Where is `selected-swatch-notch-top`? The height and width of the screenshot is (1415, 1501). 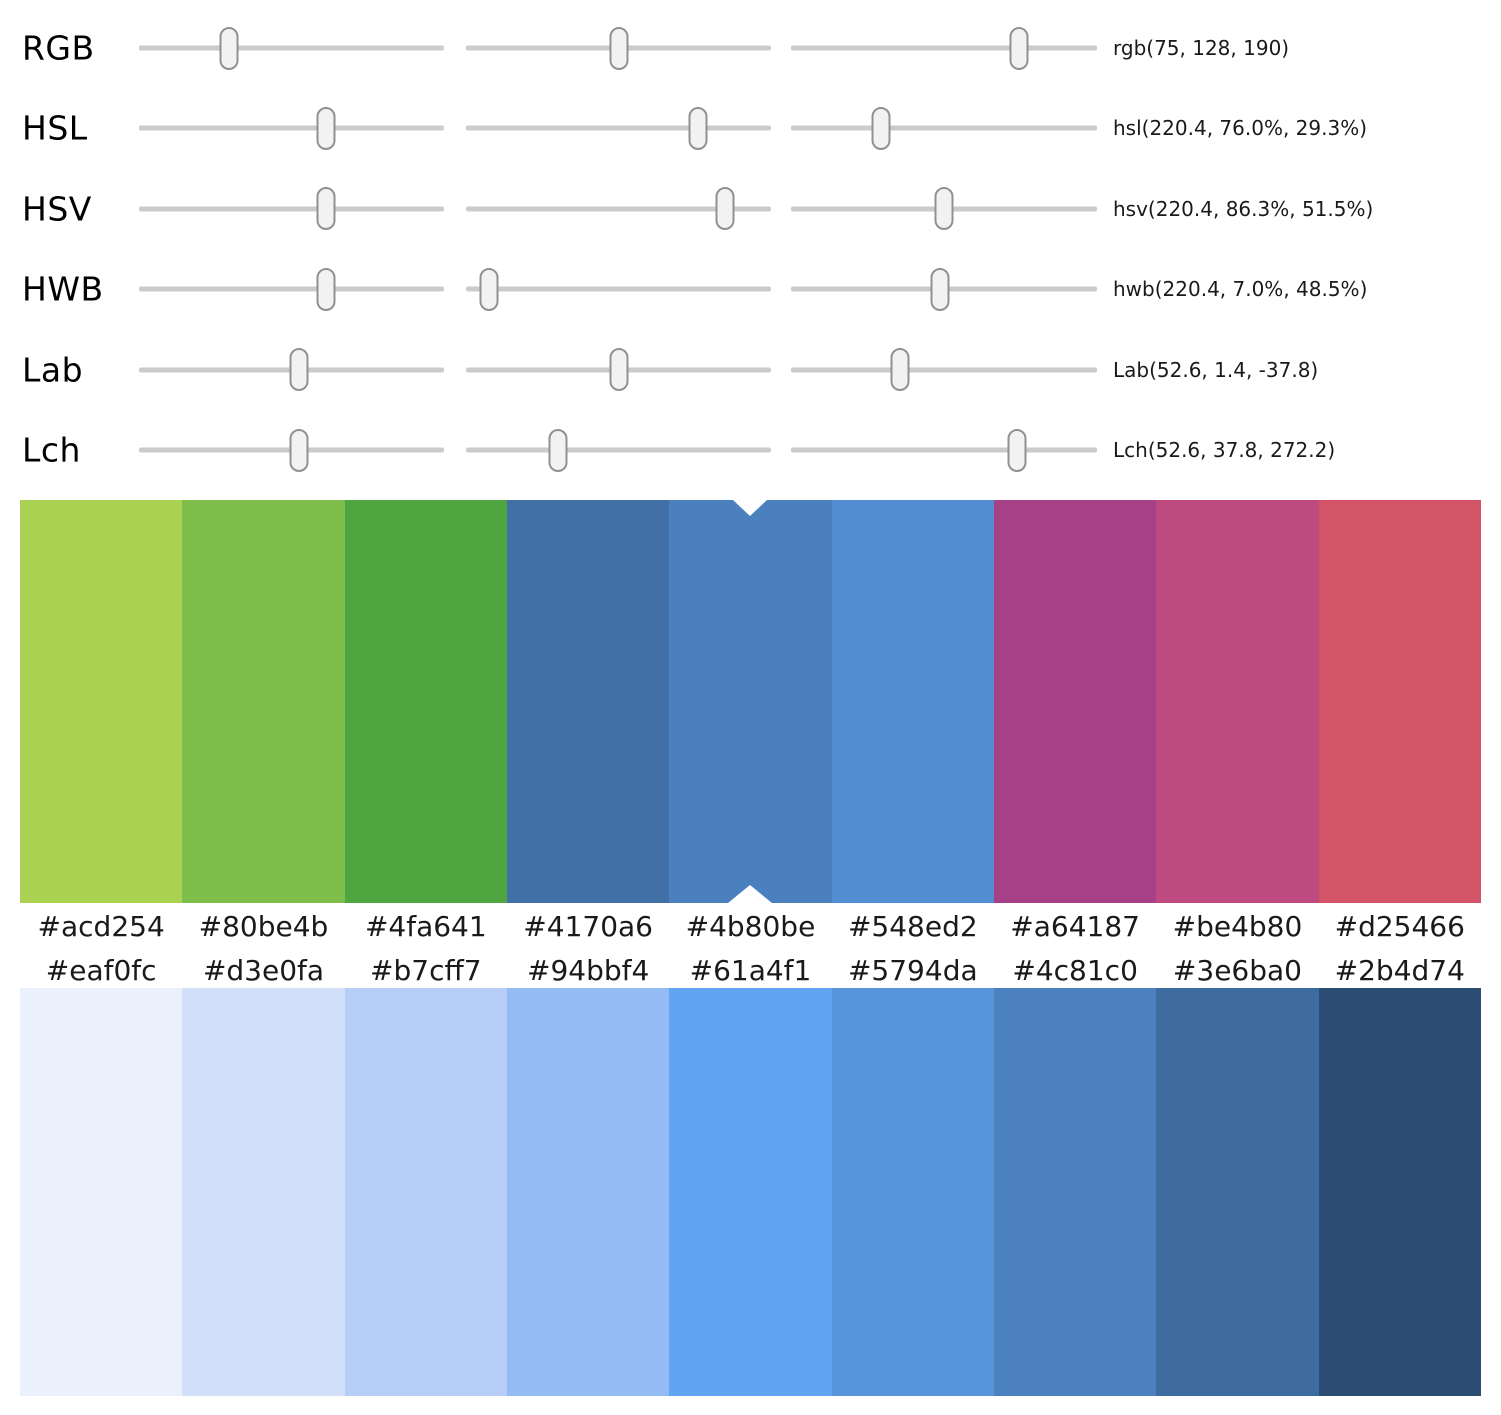
selected-swatch-notch-top is located at coordinates (750, 508).